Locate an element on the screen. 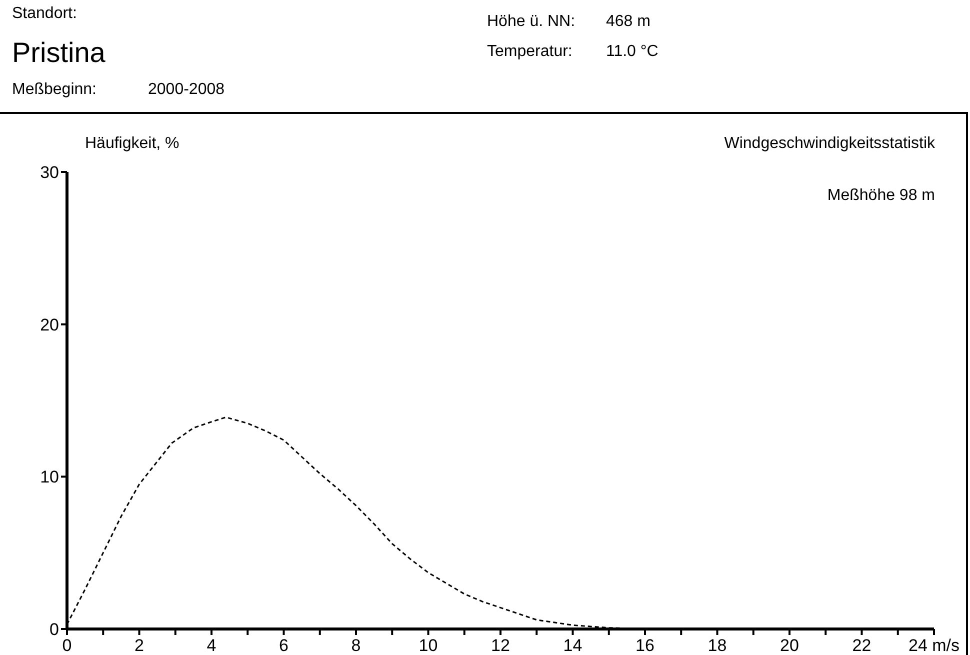 Image resolution: width=970 pixels, height=655 pixels. annotation: Meßhöhe 98 m is located at coordinates (881, 195).